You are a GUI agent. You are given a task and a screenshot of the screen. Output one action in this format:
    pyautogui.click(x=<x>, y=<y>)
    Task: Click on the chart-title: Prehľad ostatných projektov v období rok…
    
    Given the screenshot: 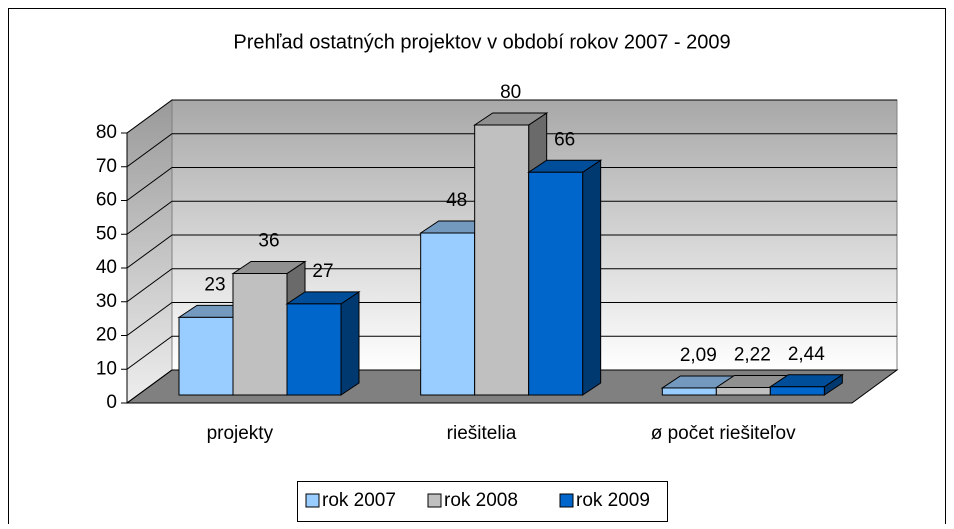 What is the action you would take?
    pyautogui.click(x=481, y=42)
    